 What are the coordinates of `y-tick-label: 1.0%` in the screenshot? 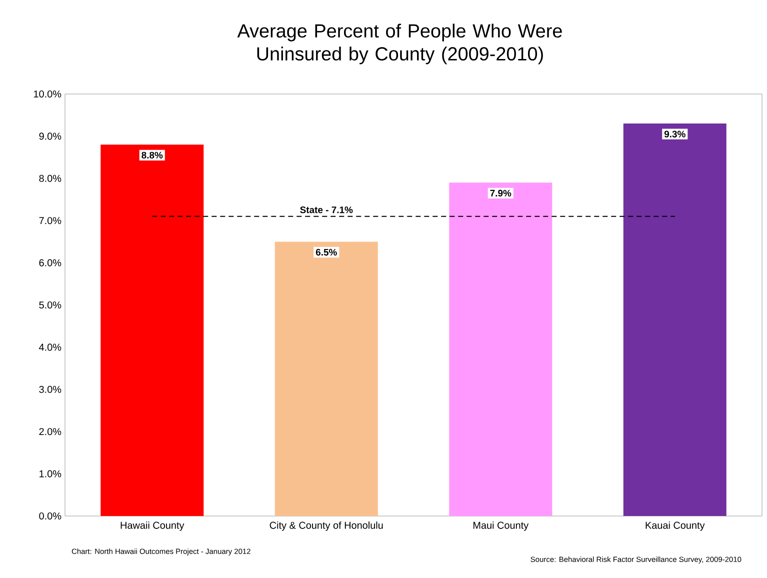 It's located at (51, 474).